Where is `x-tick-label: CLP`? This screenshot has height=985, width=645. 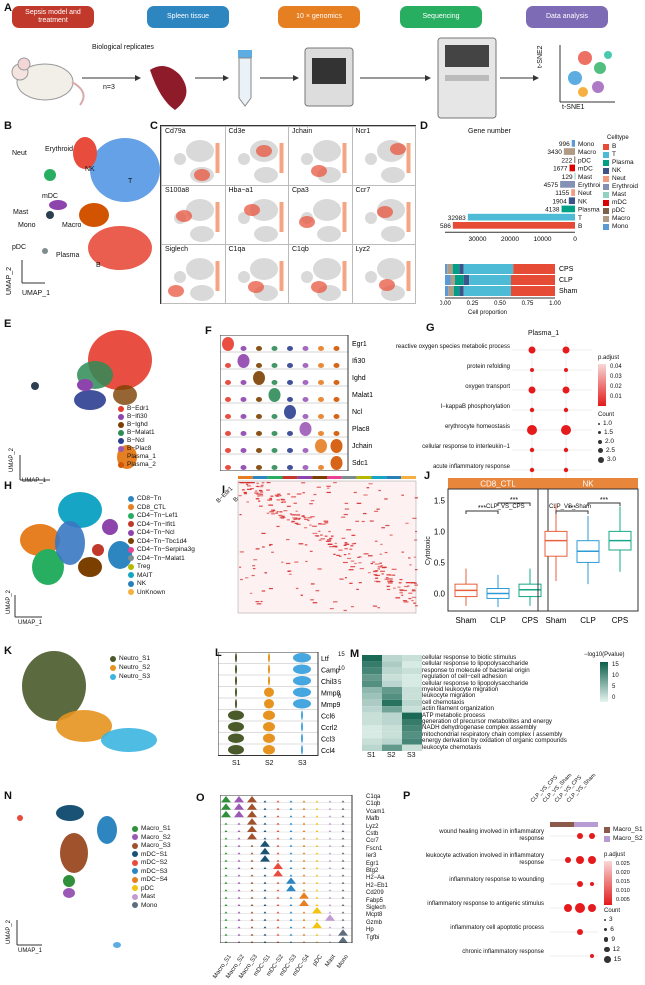
x-tick-label: CLP is located at coordinates (588, 620).